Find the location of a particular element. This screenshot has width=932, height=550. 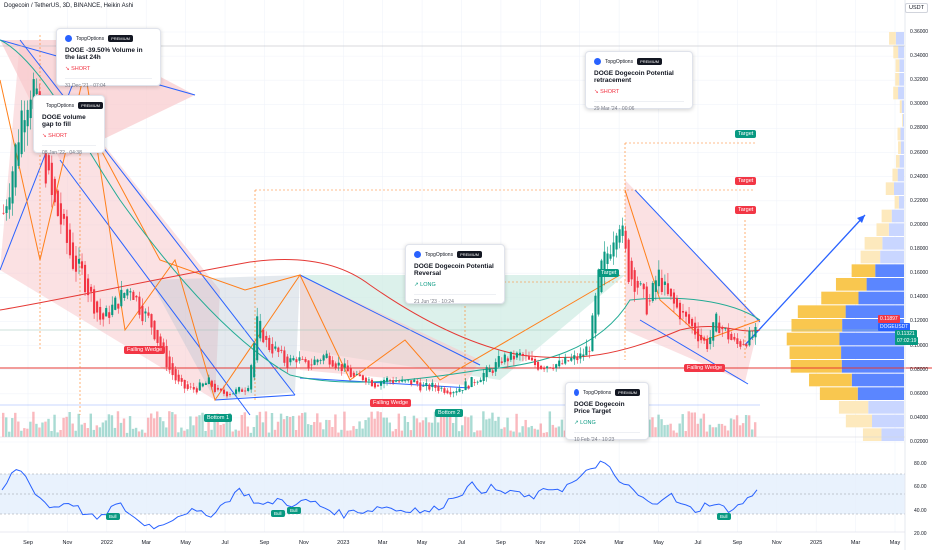

idea-title: DOGE Dogecoin Price Target is located at coordinates (599, 408).